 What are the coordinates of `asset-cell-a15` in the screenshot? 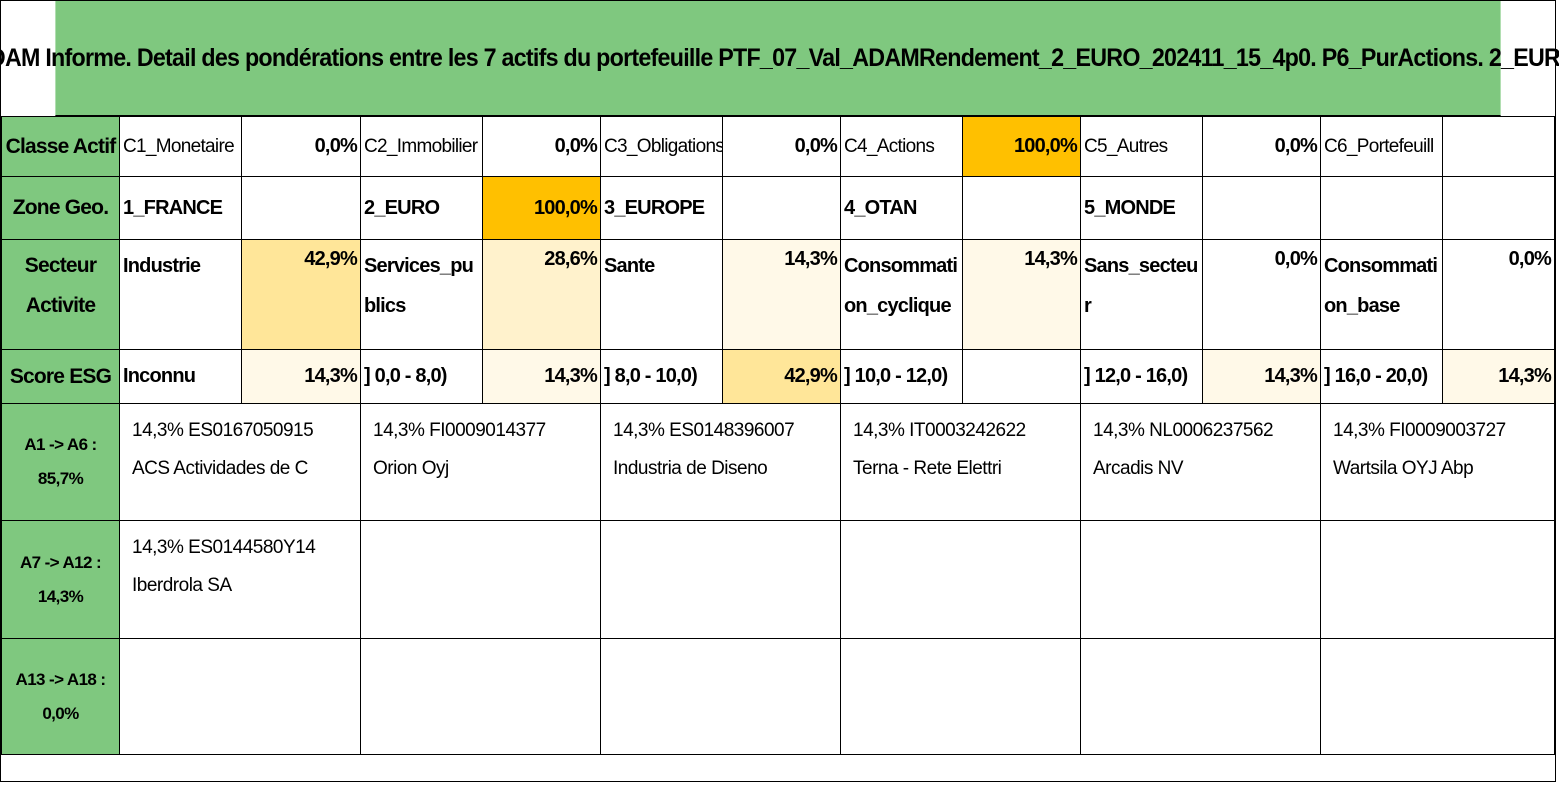 It's located at (720, 696).